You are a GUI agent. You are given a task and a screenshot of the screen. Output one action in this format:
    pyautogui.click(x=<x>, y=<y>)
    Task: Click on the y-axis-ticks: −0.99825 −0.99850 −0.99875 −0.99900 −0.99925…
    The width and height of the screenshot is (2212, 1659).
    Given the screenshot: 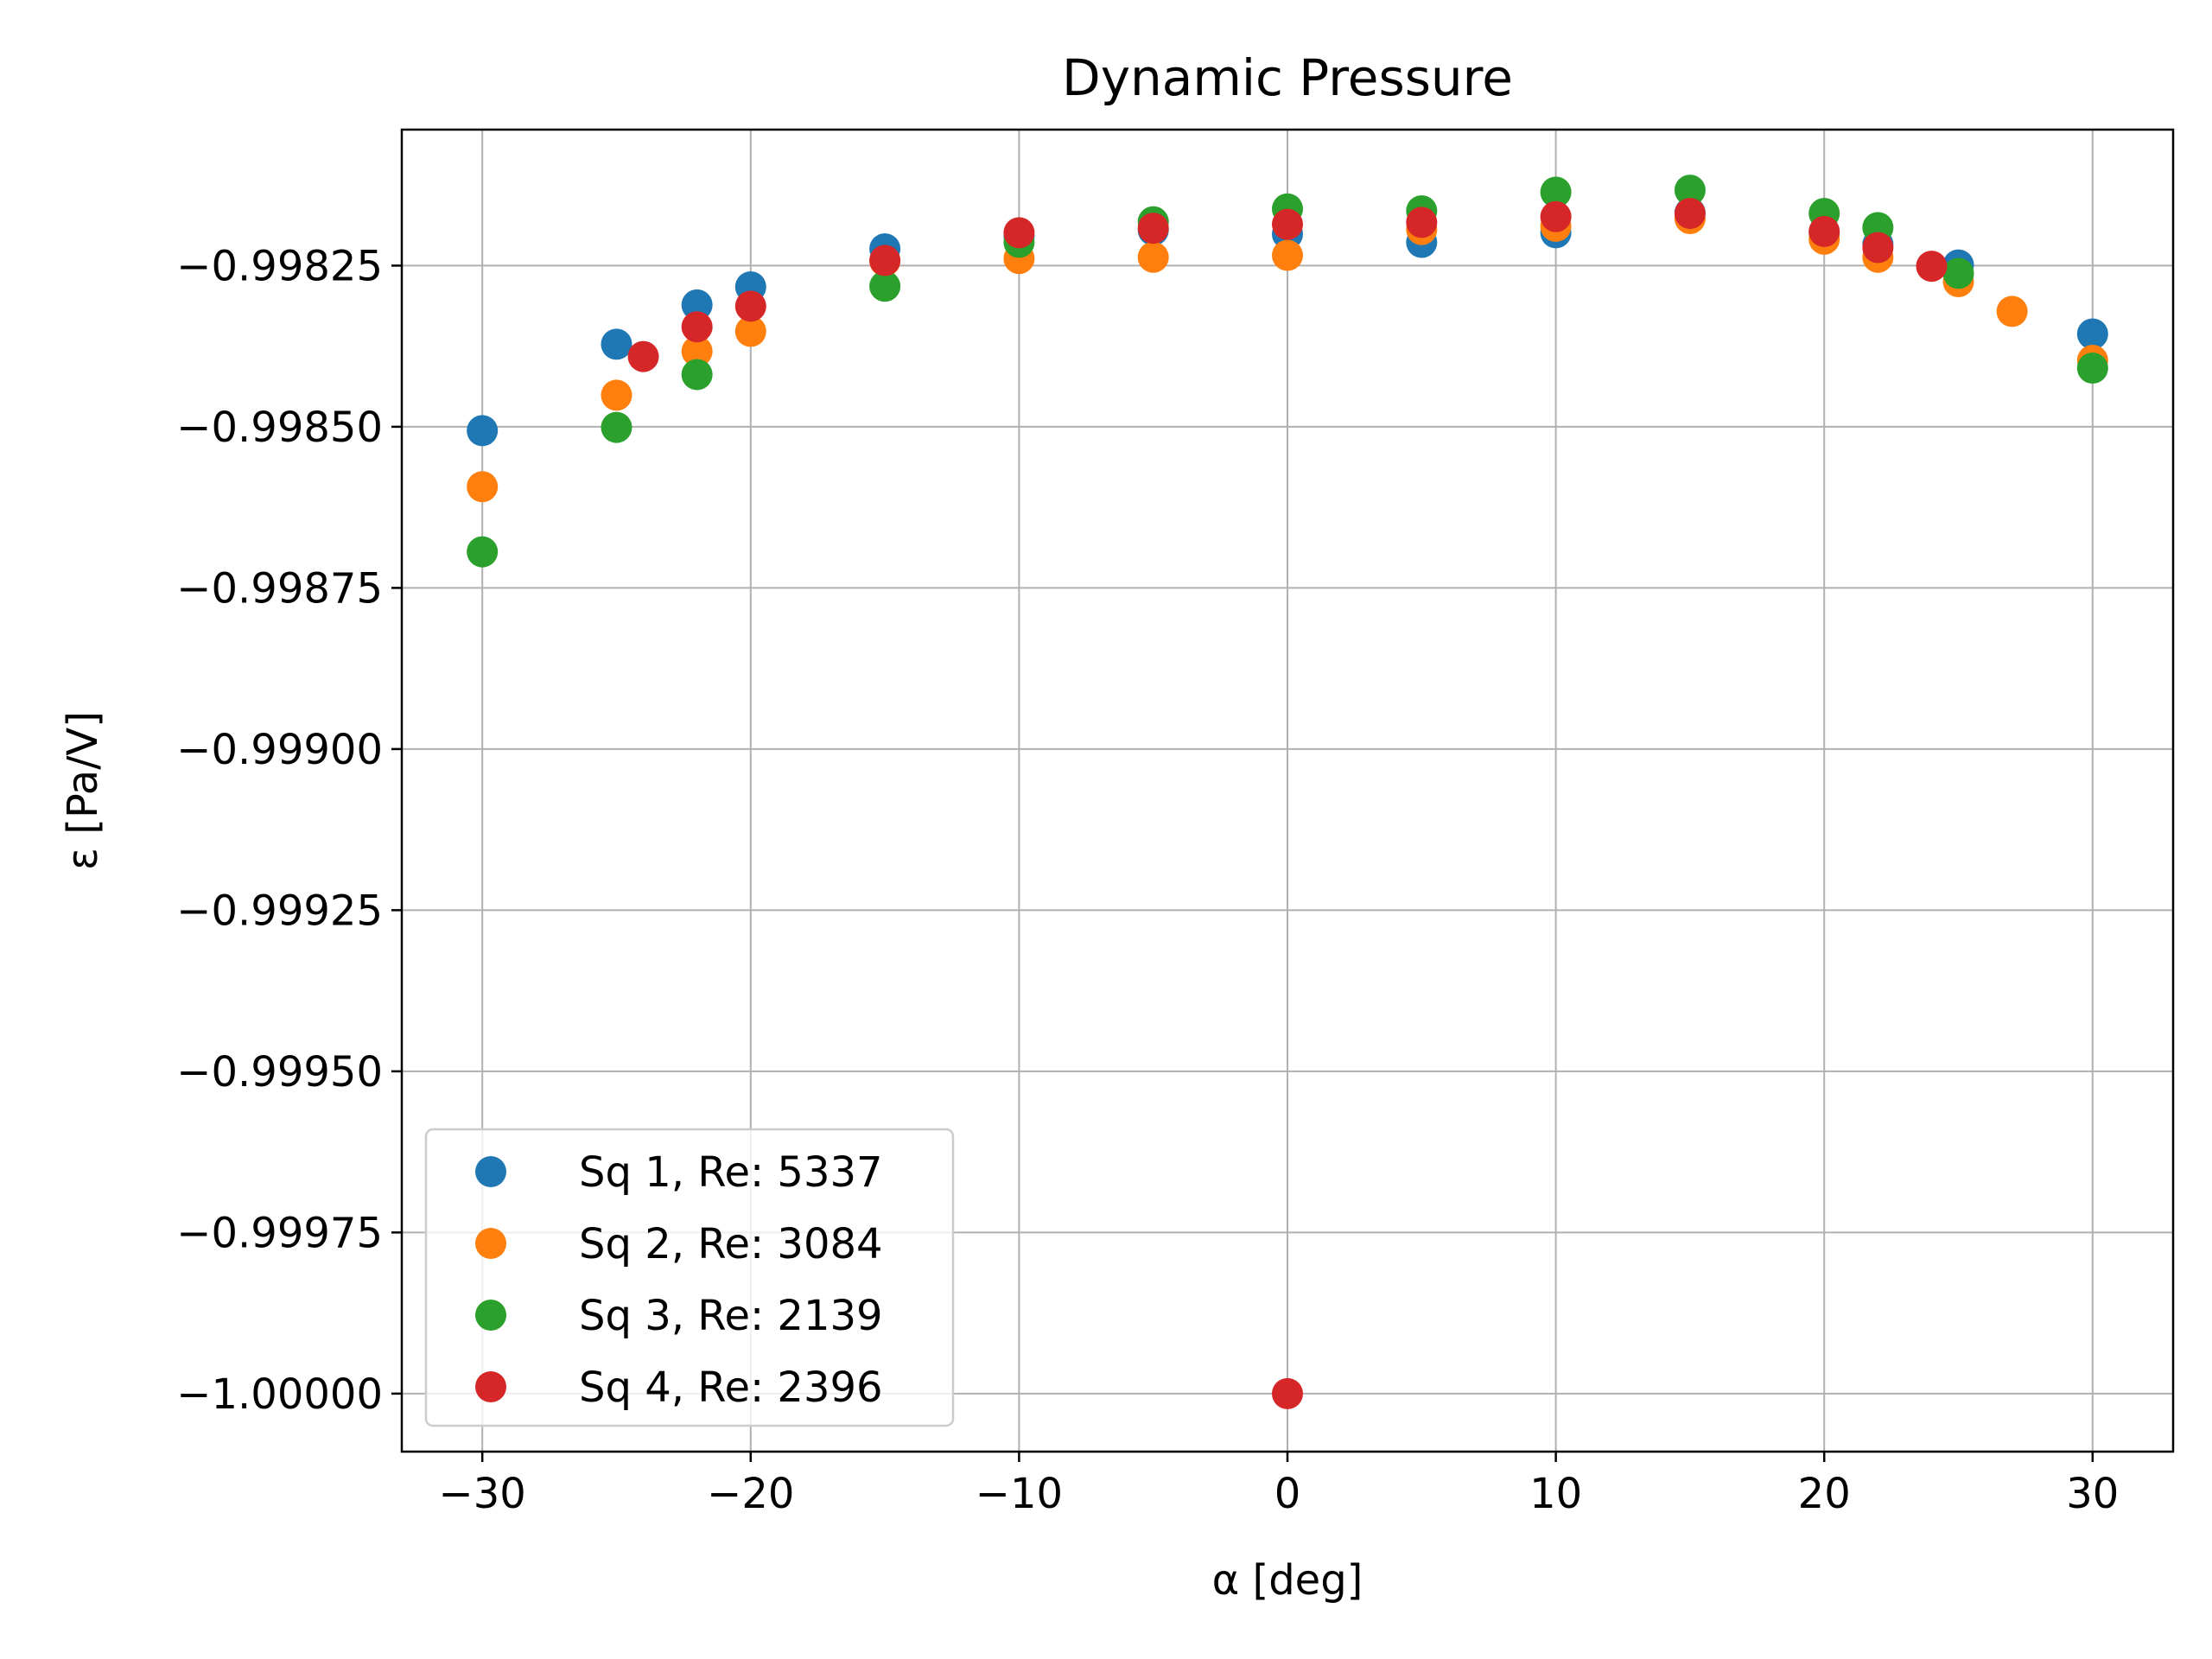 What is the action you would take?
    pyautogui.click(x=289, y=830)
    